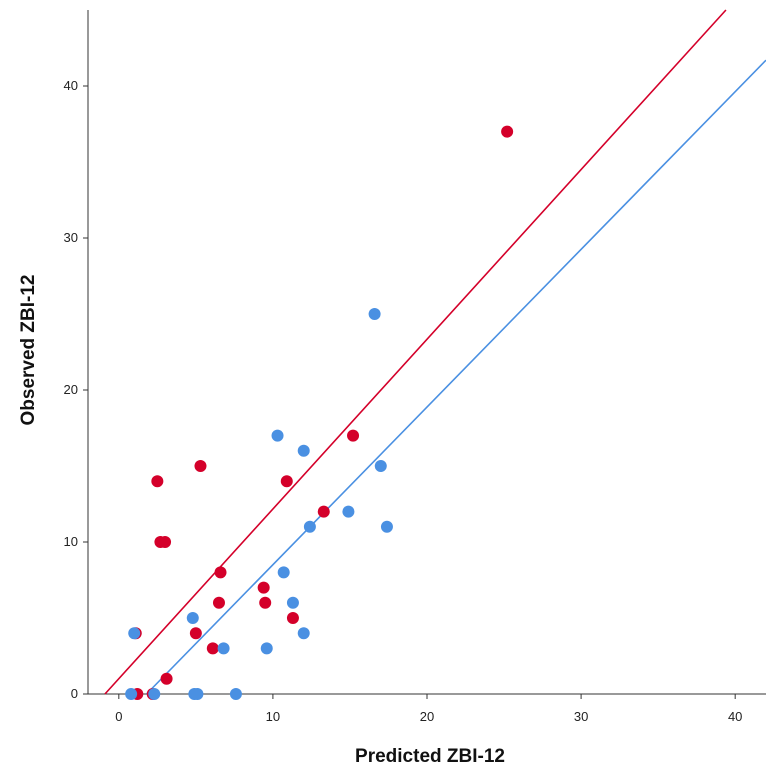  Describe the element at coordinates (28, 350) in the screenshot. I see `y-axis-title: Observed ZBI-12` at that location.